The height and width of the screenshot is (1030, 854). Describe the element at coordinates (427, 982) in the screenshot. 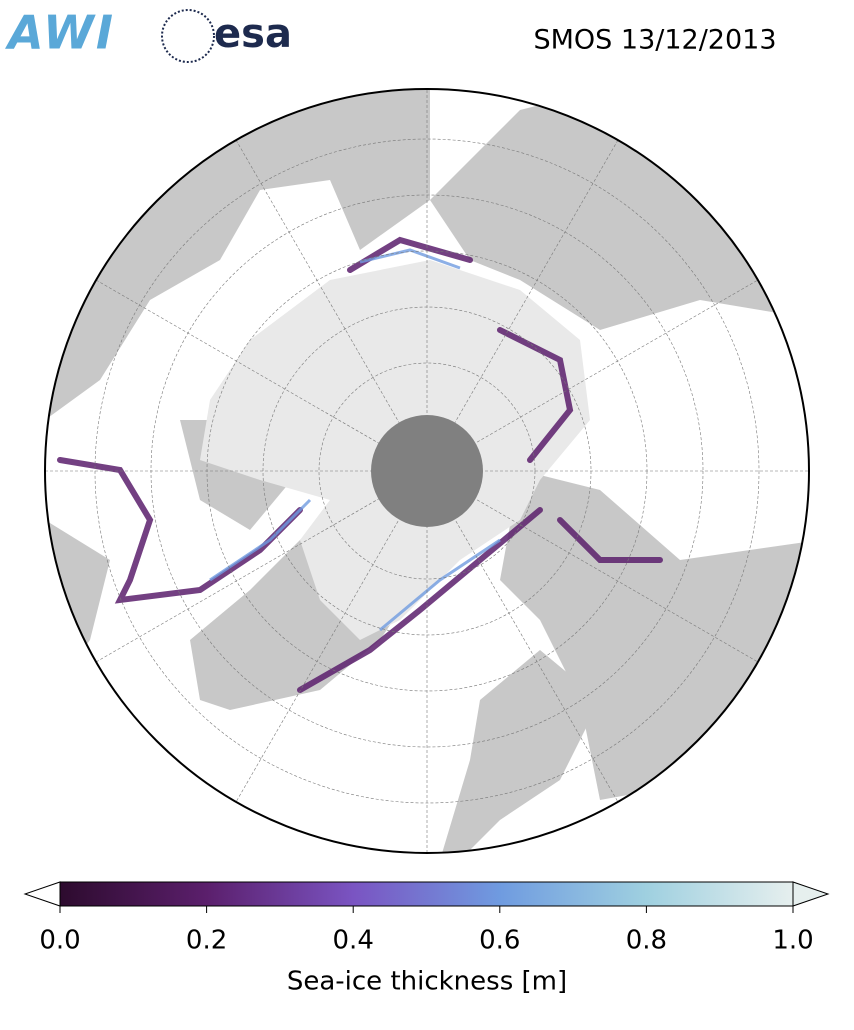

I see `colorbar-label: Sea-ice thickness [m]` at that location.